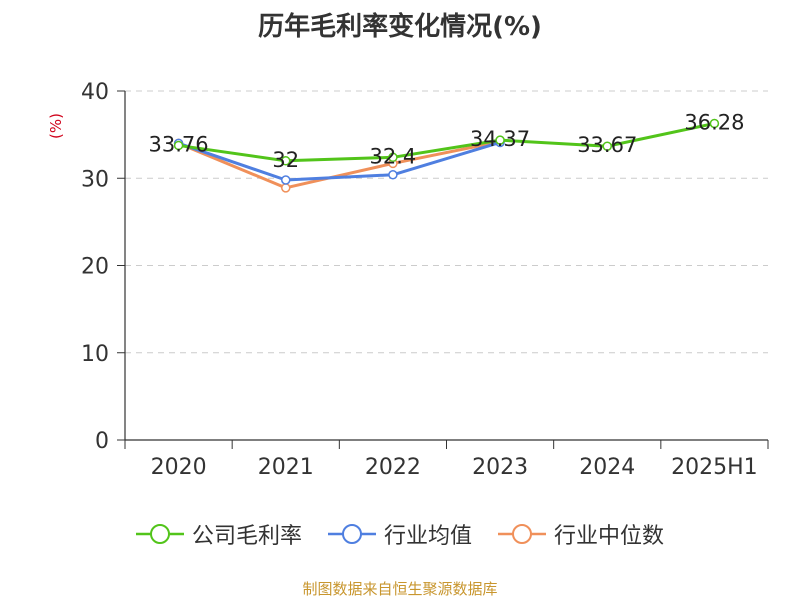 The height and width of the screenshot is (600, 800). I want to click on legend: 公司毛利率 行业均值 行业中位数, so click(400, 534).